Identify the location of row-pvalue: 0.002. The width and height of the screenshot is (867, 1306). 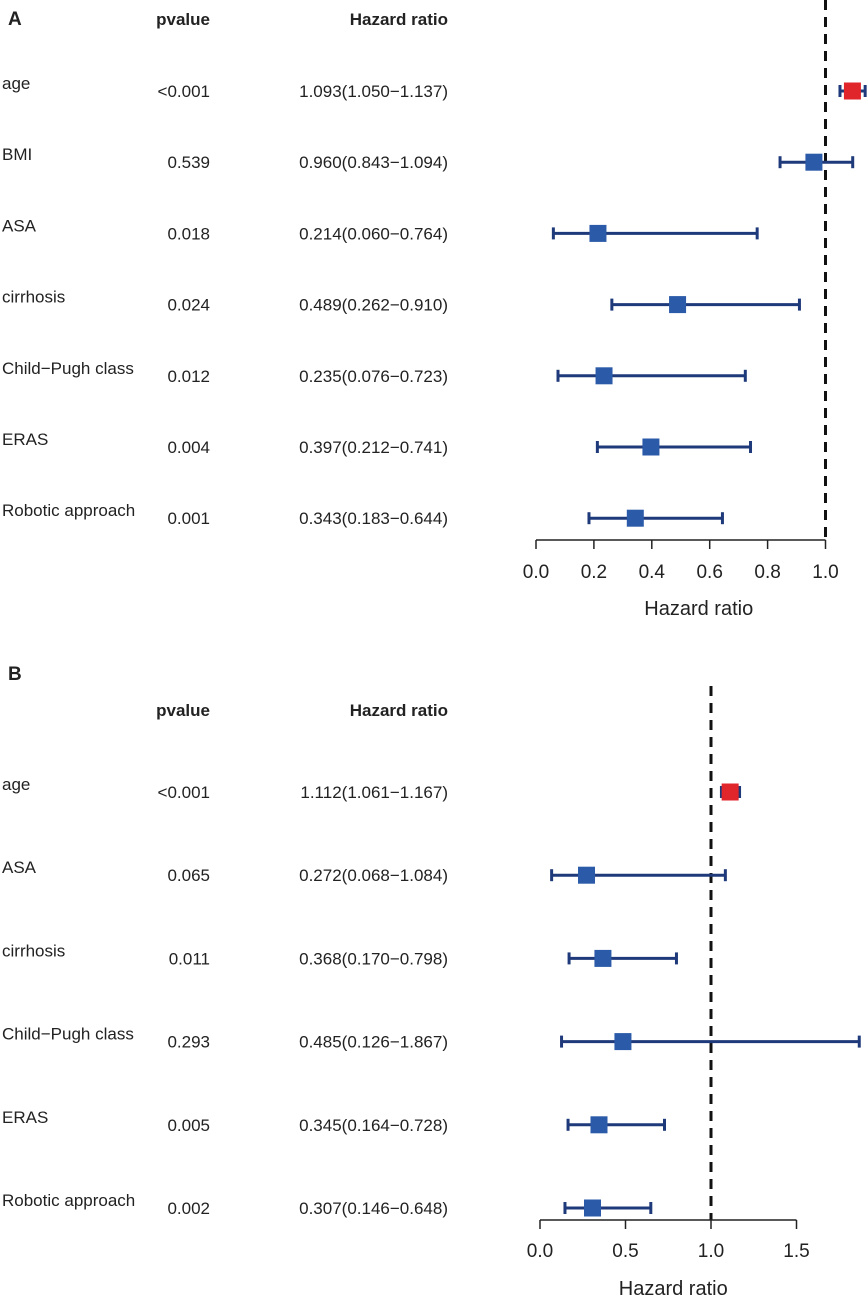
(188, 1208).